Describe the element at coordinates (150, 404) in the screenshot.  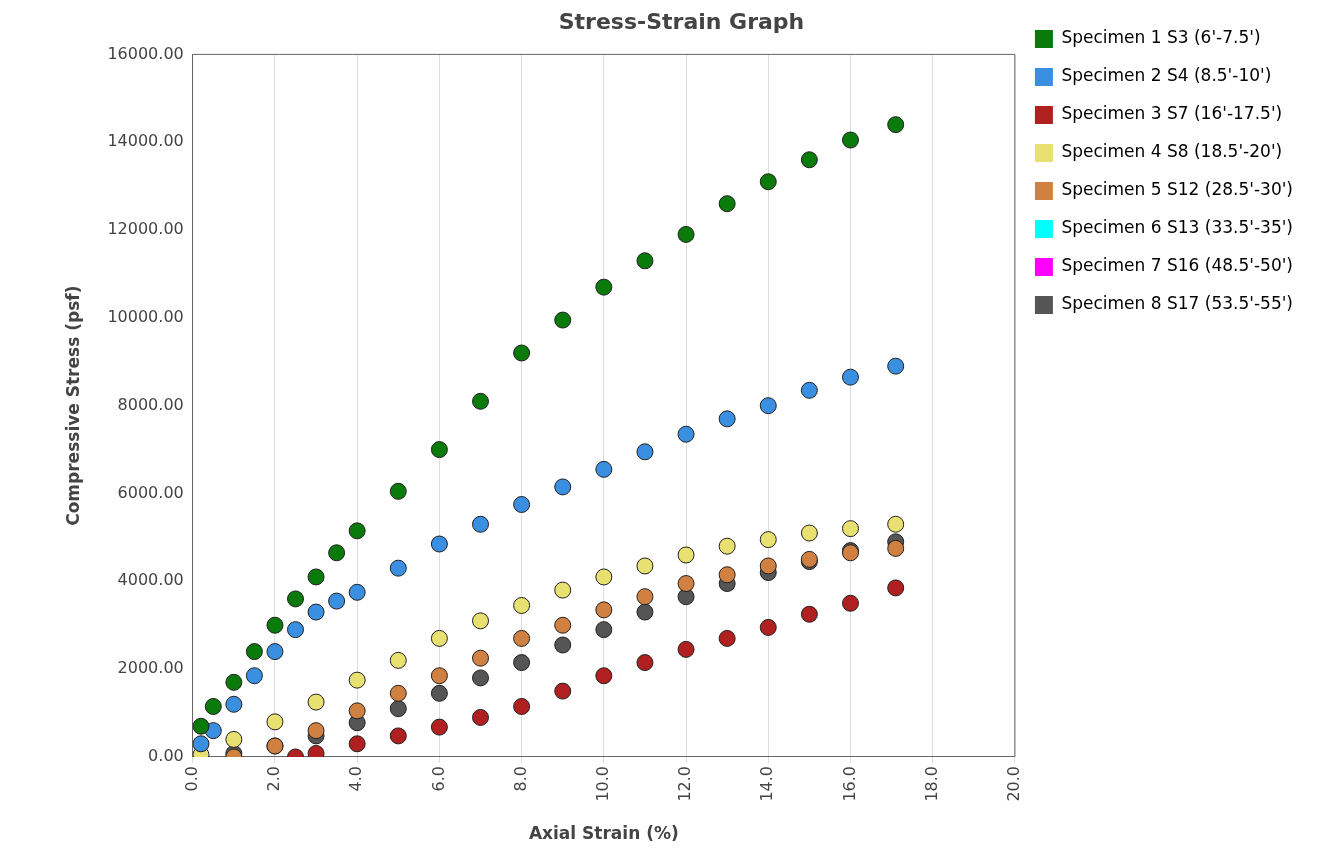
I see `y-tick-label: 8000.00` at that location.